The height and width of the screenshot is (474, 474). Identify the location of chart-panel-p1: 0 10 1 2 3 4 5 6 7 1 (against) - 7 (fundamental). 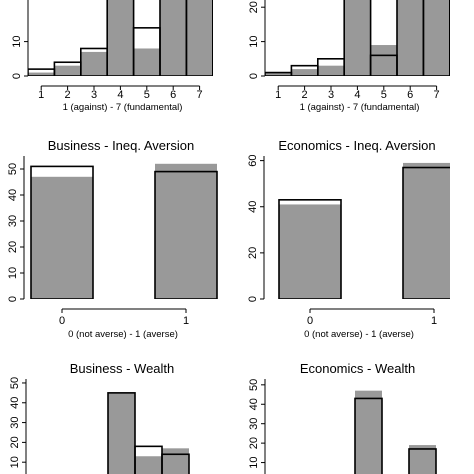
(112, 56).